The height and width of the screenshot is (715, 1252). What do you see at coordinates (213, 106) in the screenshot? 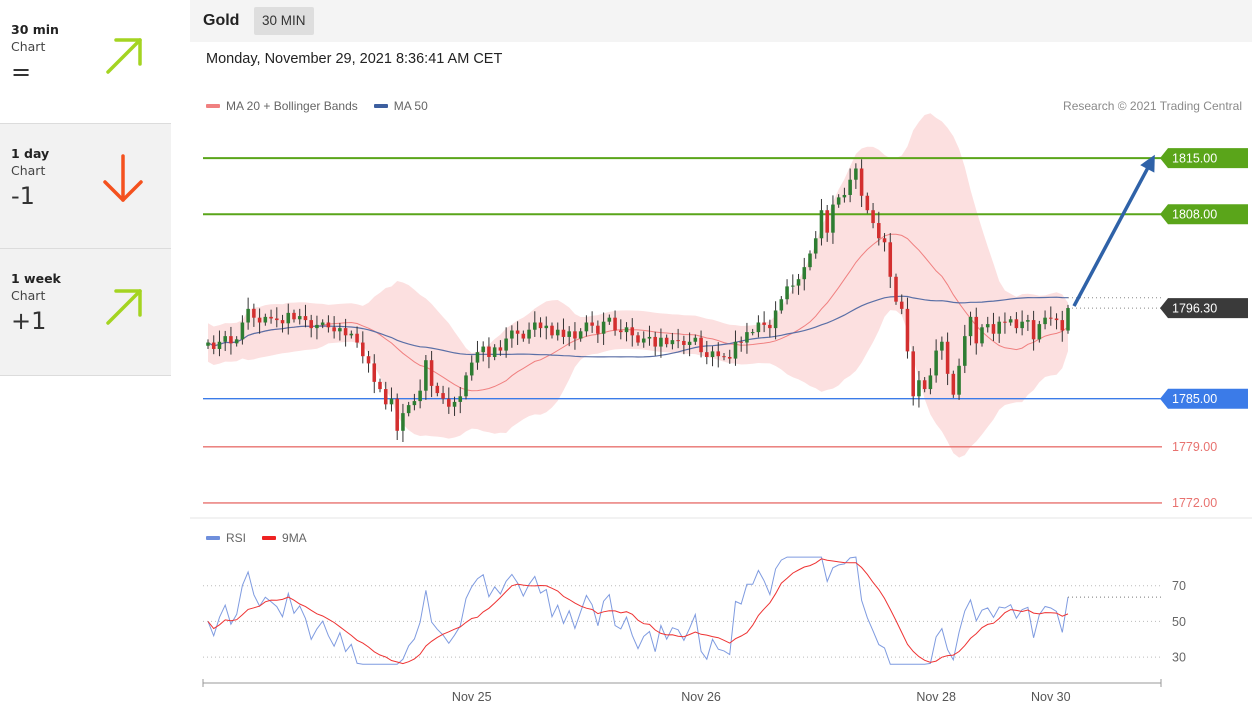
I see `legend-swatch-ma20` at bounding box center [213, 106].